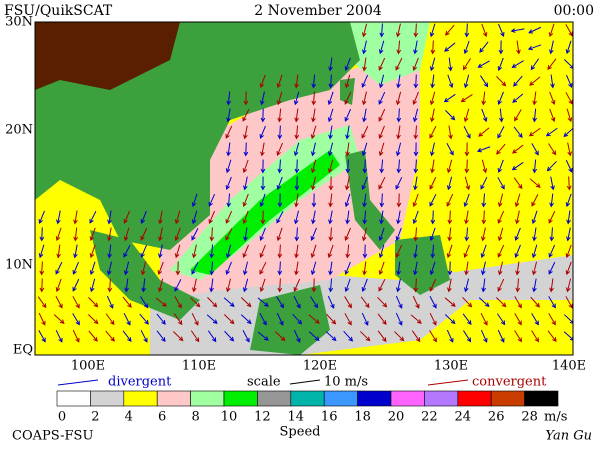 The width and height of the screenshot is (600, 454). What do you see at coordinates (95, 417) in the screenshot?
I see `colorbar-tick: 2` at bounding box center [95, 417].